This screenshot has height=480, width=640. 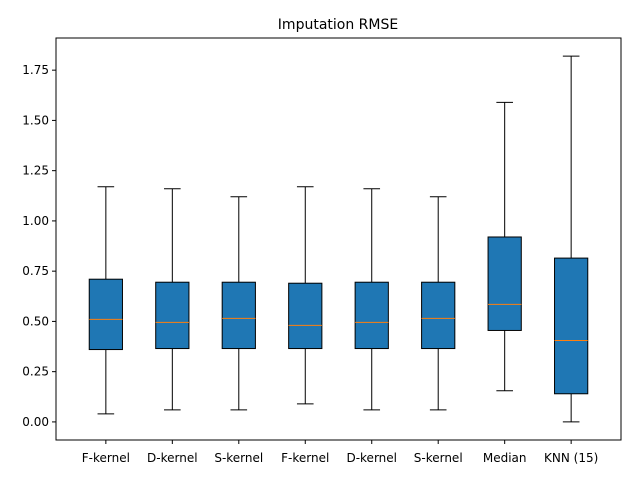 What do you see at coordinates (35, 372) in the screenshot?
I see `y-tick-label: 0.25` at bounding box center [35, 372].